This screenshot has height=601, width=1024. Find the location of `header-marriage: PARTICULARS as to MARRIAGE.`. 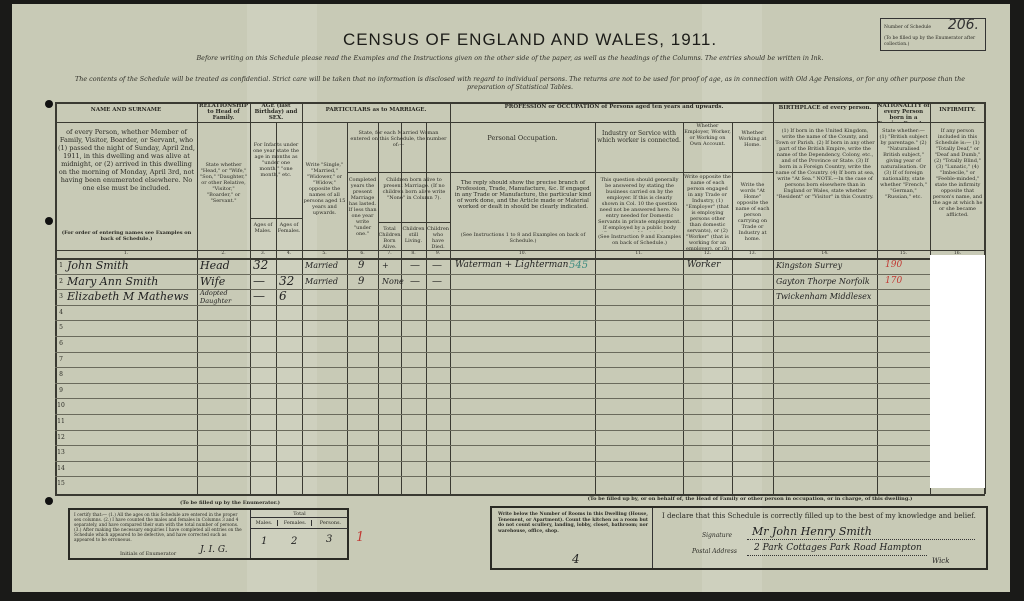

header-marriage: PARTICULARS as to MARRIAGE. is located at coordinates (376, 110).